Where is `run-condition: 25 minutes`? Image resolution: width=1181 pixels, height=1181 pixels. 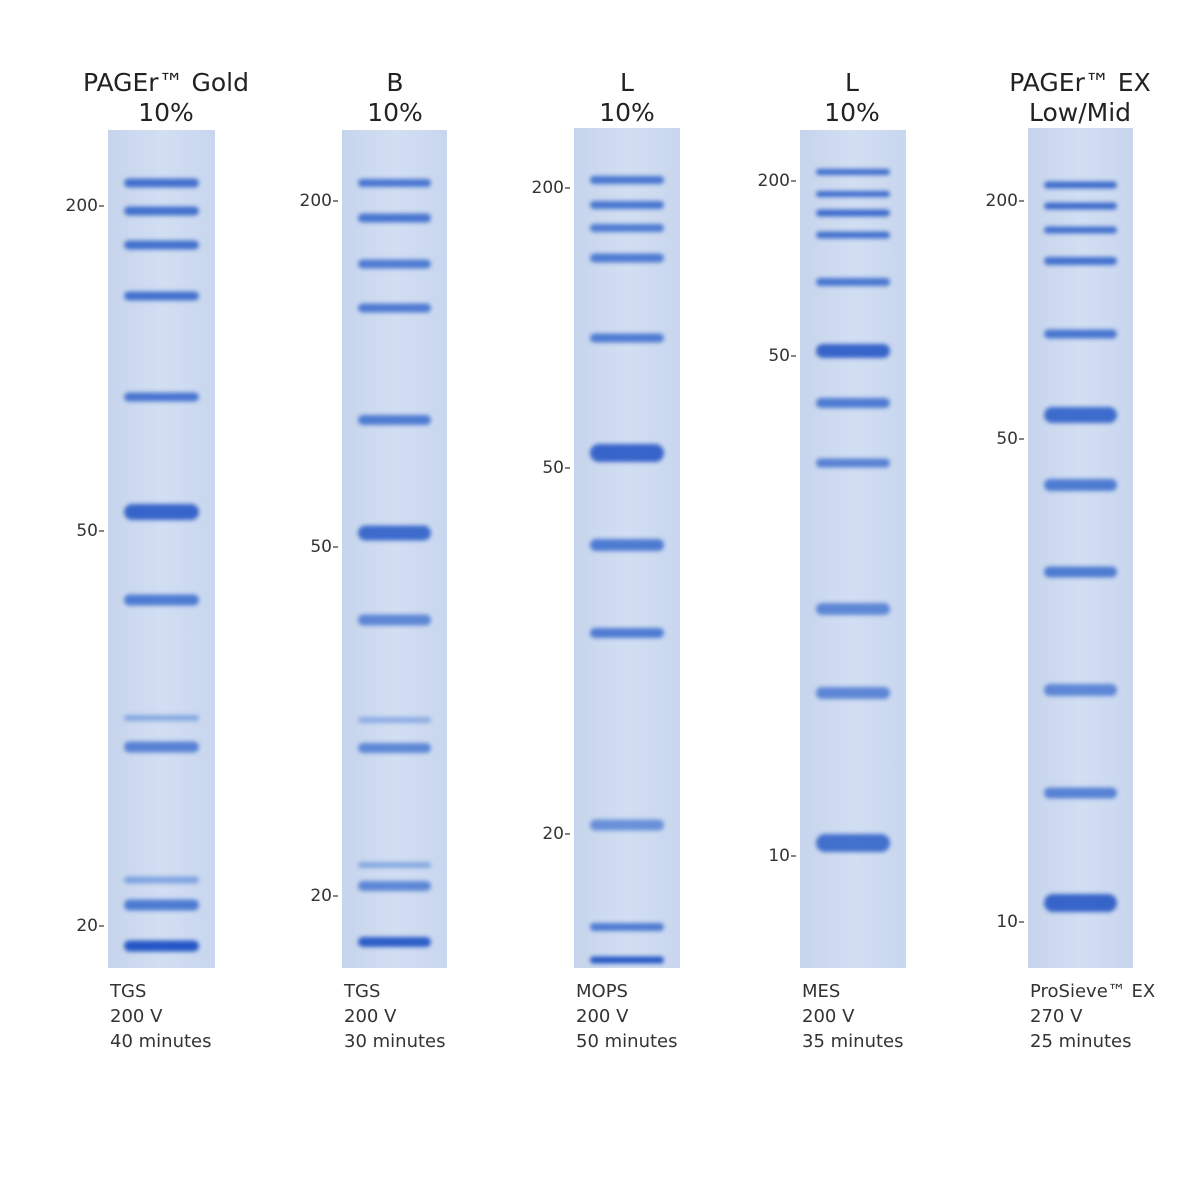 run-condition: 25 minutes is located at coordinates (1081, 1041).